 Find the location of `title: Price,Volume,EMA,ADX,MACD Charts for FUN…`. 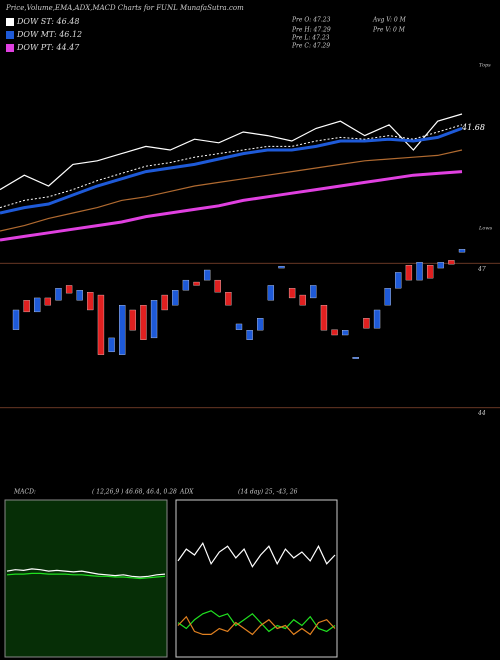

title: Price,Volume,EMA,ADX,MACD Charts for FUN… is located at coordinates (124, 8).